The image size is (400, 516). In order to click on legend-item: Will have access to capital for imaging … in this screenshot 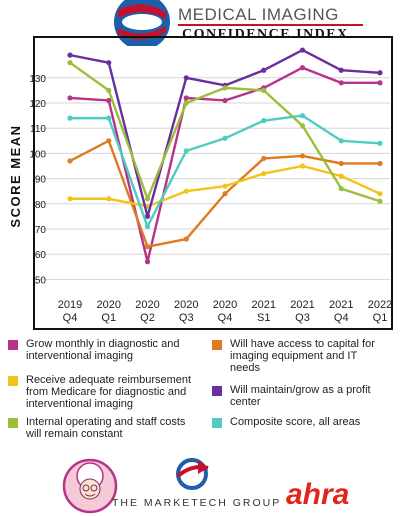, I will do `click(300, 356)`.